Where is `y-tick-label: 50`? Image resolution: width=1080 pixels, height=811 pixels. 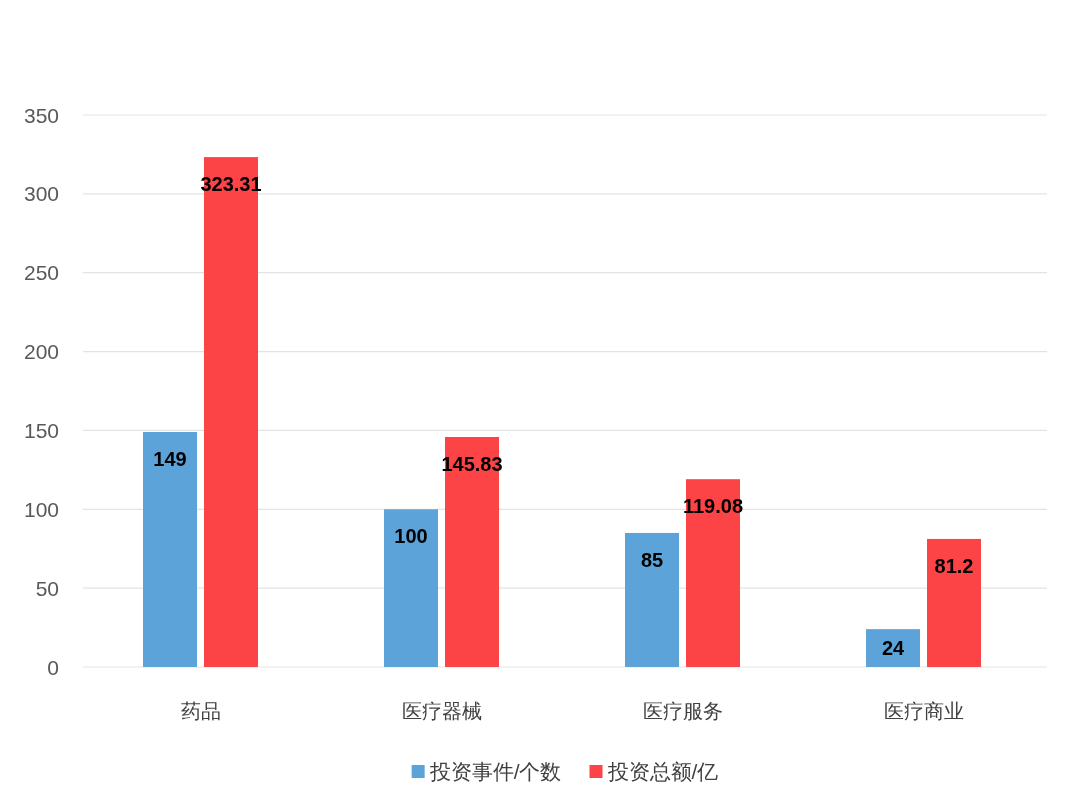 y-tick-label: 50 is located at coordinates (47, 588).